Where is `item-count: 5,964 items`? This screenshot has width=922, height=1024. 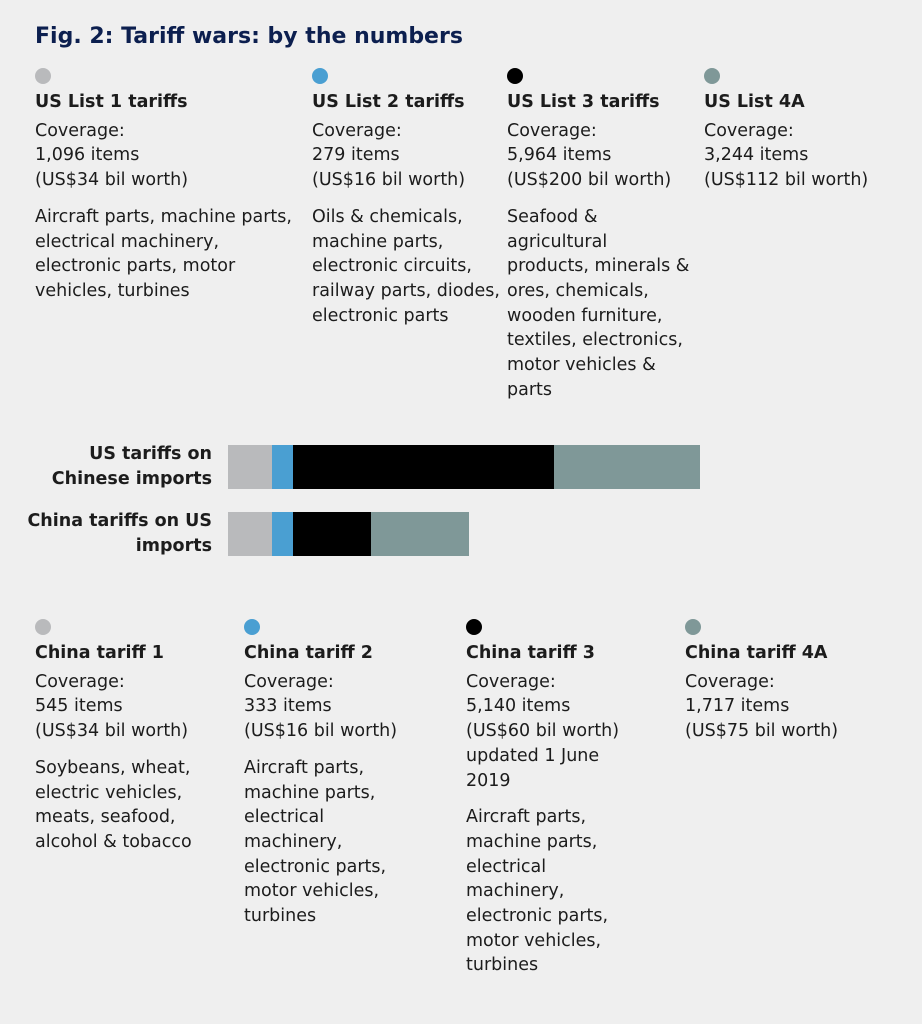
item-count: 5,964 items is located at coordinates (559, 155).